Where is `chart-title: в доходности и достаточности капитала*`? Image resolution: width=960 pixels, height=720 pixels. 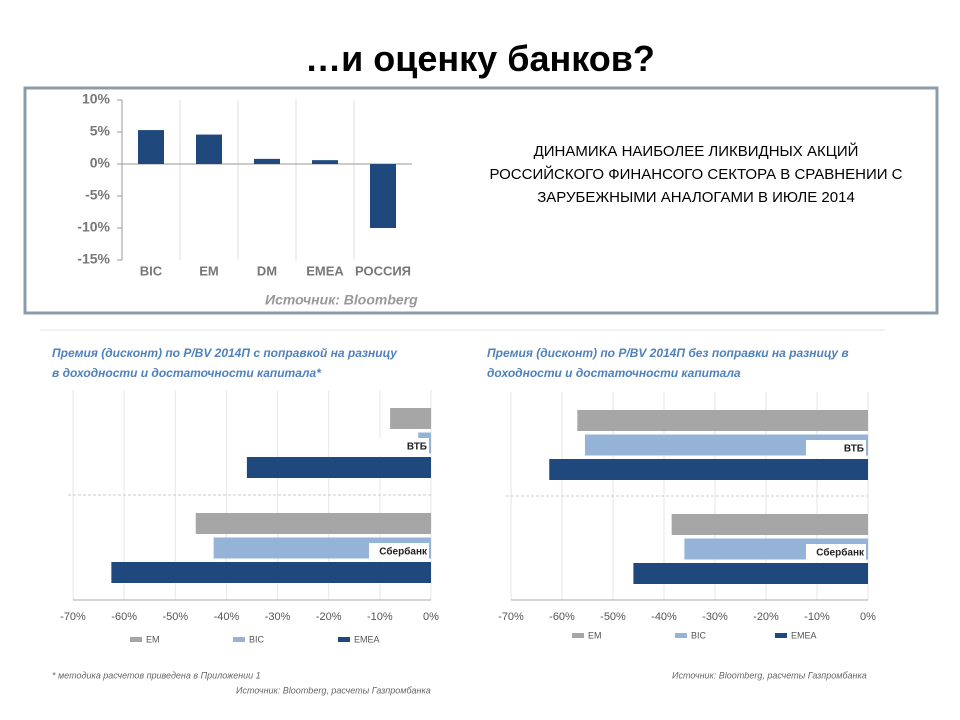 chart-title: в доходности и достаточности капитала* is located at coordinates (187, 373).